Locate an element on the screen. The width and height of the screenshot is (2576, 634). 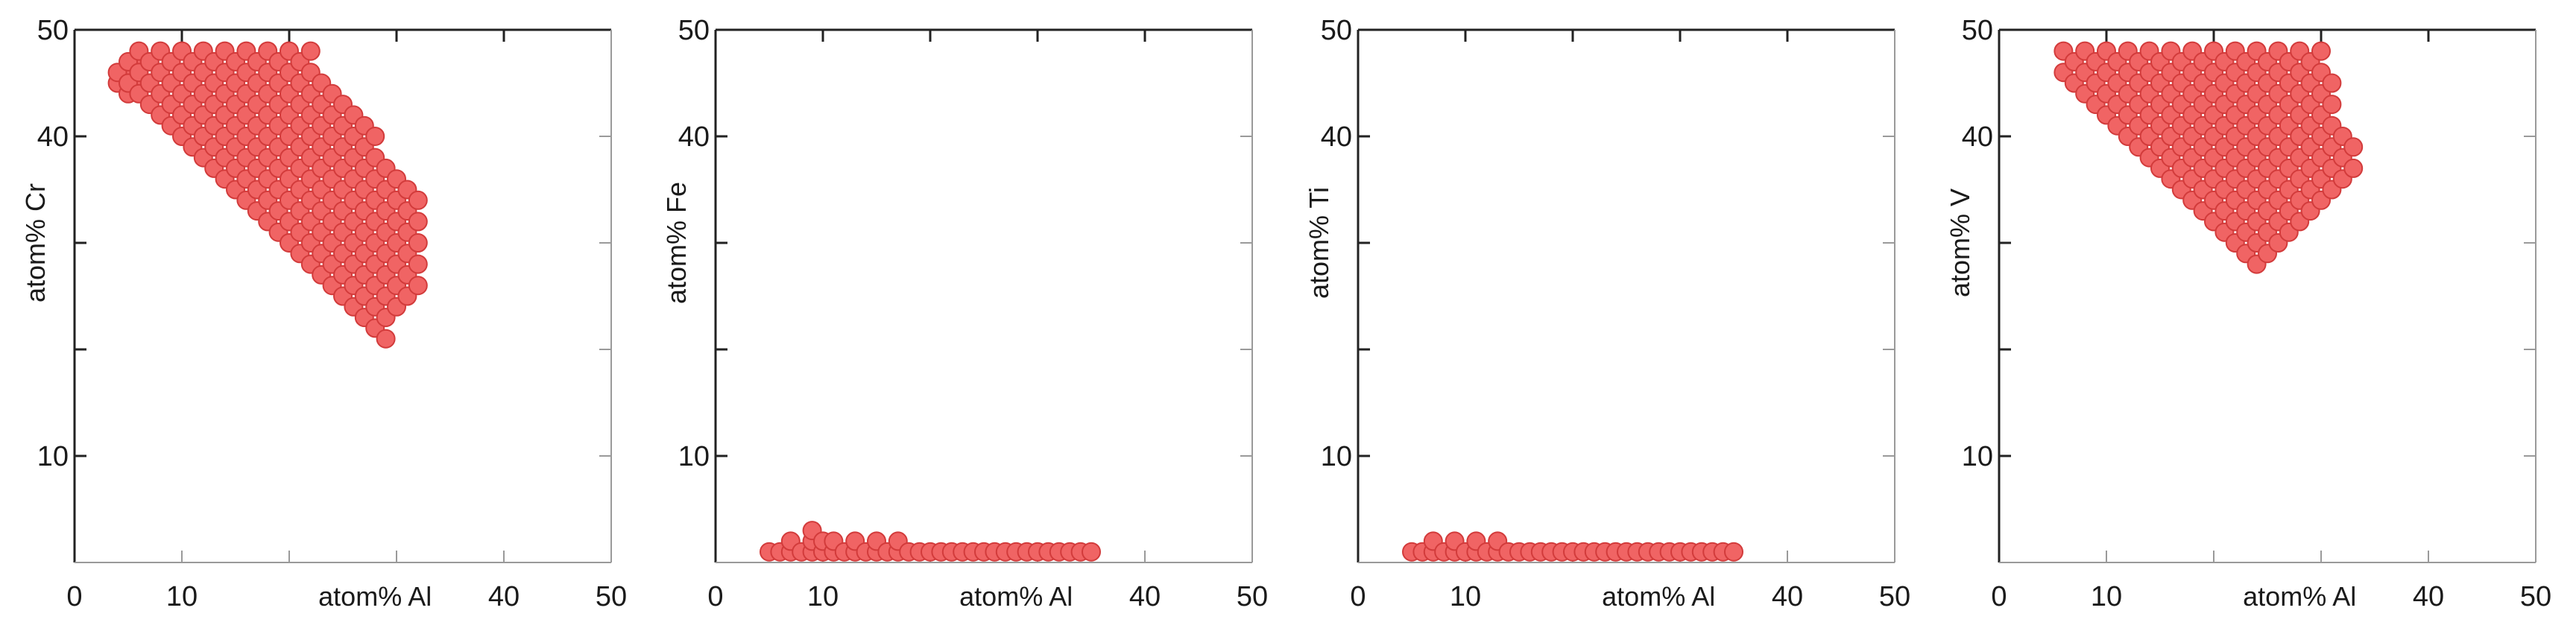
y-axis-title: atom% Fe is located at coordinates (676, 243).